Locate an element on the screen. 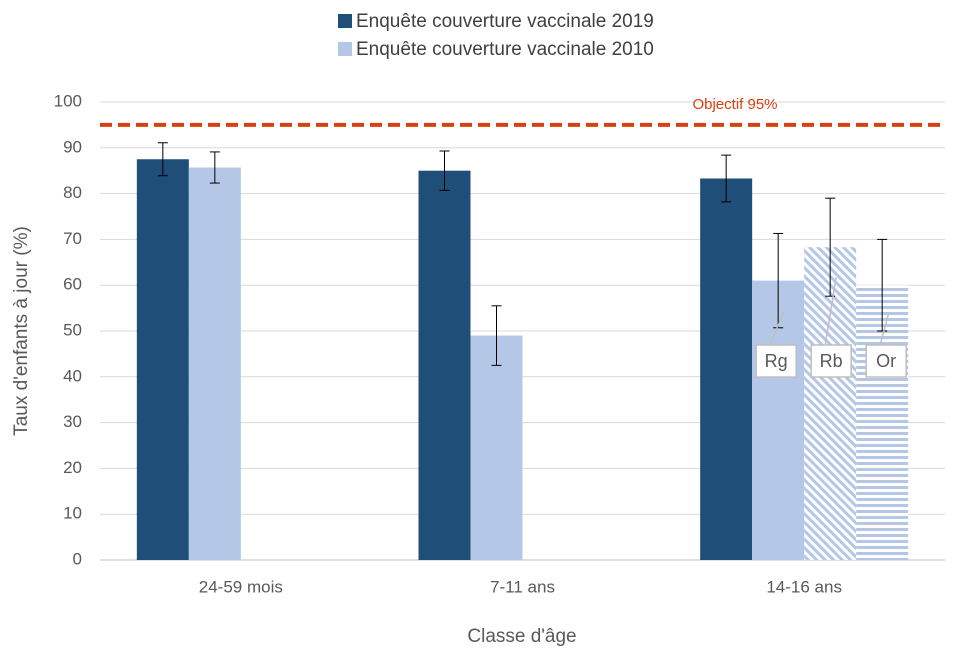  y-tick-label: 70 is located at coordinates (72, 238).